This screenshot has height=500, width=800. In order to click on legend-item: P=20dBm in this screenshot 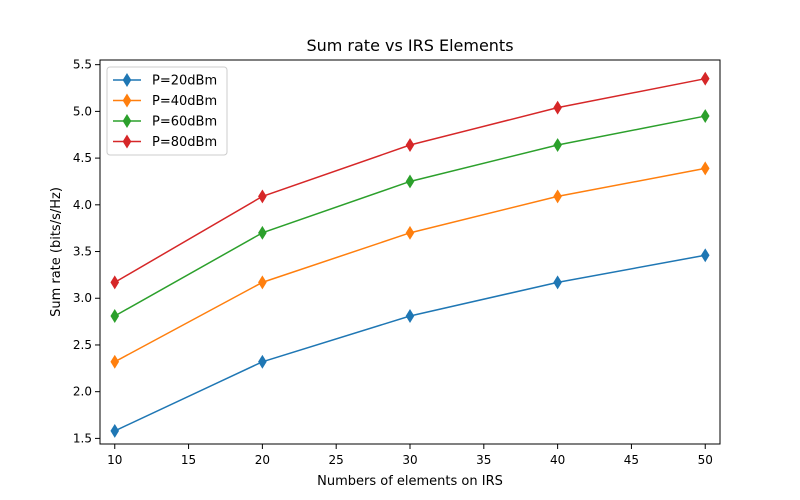, I will do `click(165, 81)`.